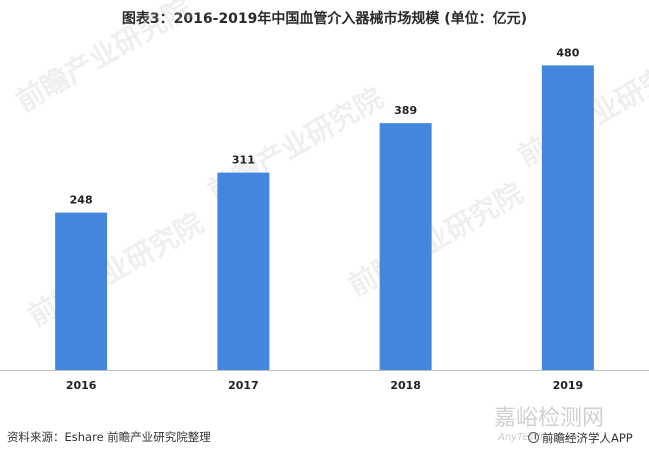  I want to click on x-tick-label-2018: 2018, so click(405, 385).